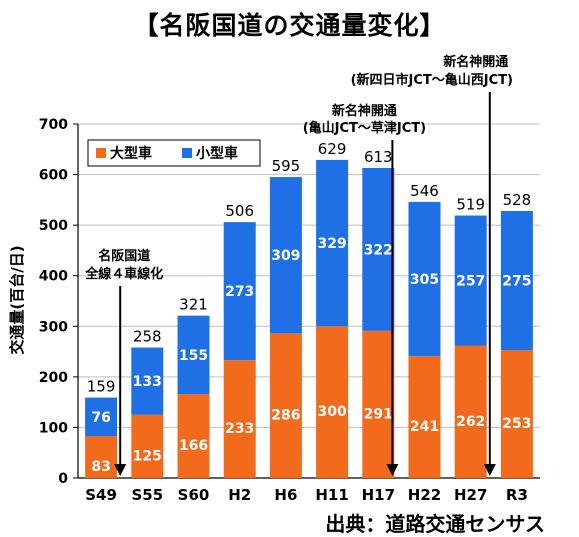 The image size is (579, 537). I want to click on segment-value-label: 322, so click(378, 250).